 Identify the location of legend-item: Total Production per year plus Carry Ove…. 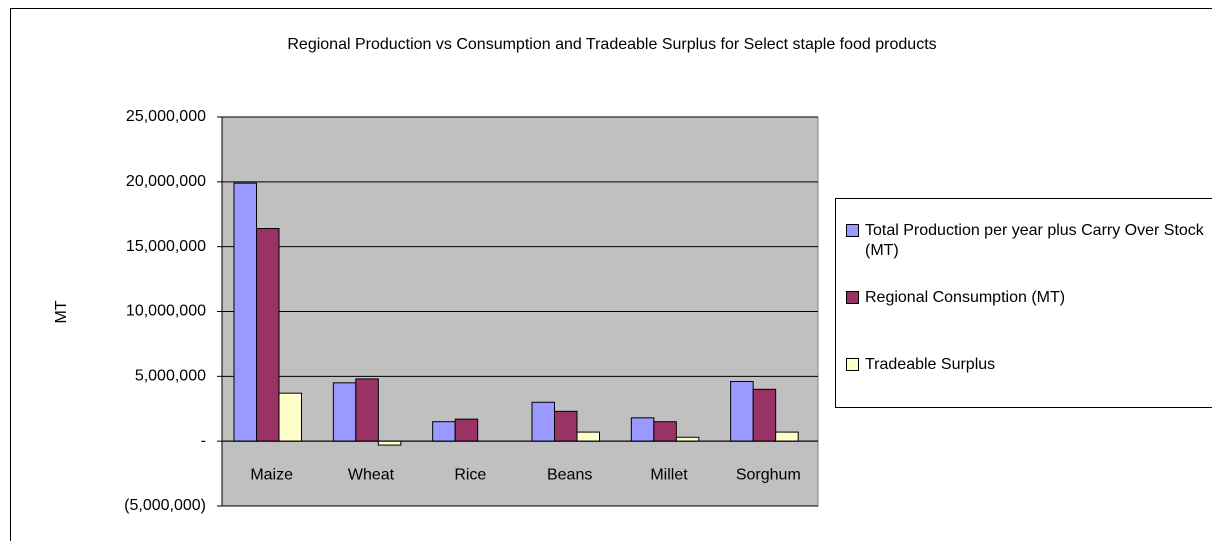
(1029, 241).